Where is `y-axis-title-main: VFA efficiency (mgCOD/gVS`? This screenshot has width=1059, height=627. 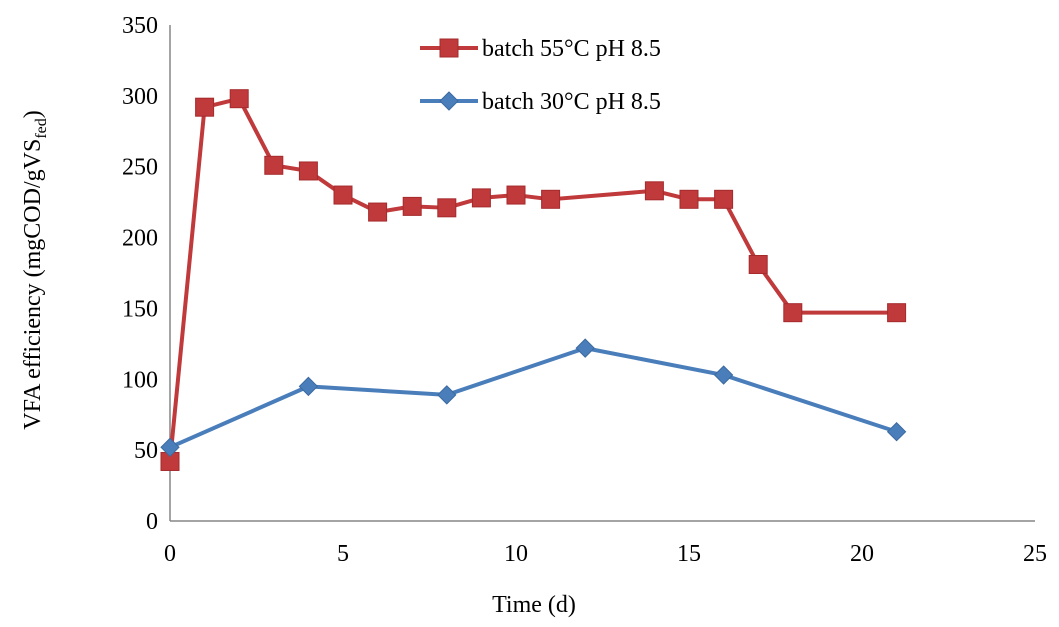 y-axis-title-main: VFA efficiency (mgCOD/gVS is located at coordinates (33, 284).